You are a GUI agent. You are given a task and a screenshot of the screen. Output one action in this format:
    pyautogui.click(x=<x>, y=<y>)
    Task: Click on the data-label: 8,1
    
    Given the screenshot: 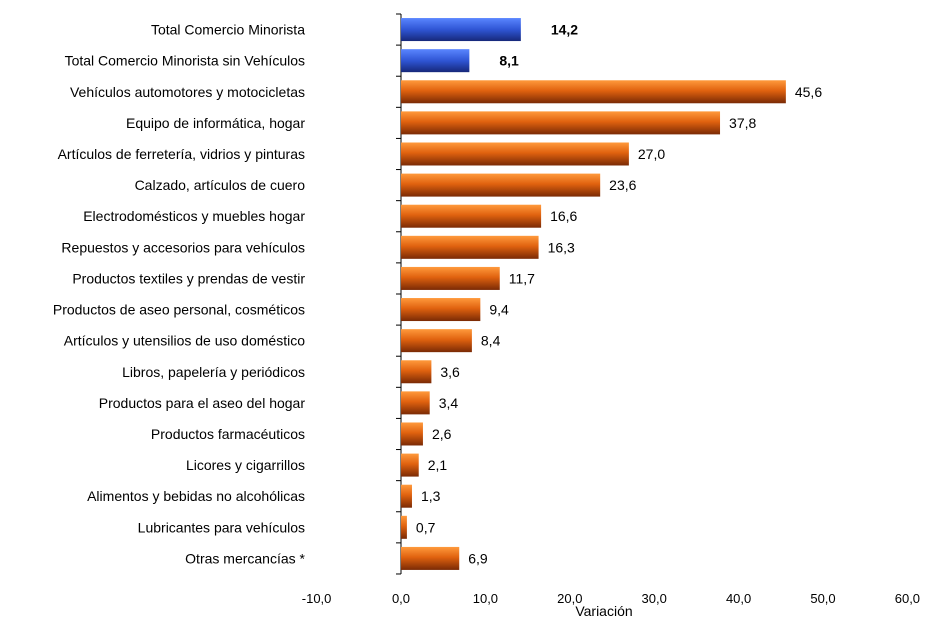 What is the action you would take?
    pyautogui.click(x=509, y=61)
    